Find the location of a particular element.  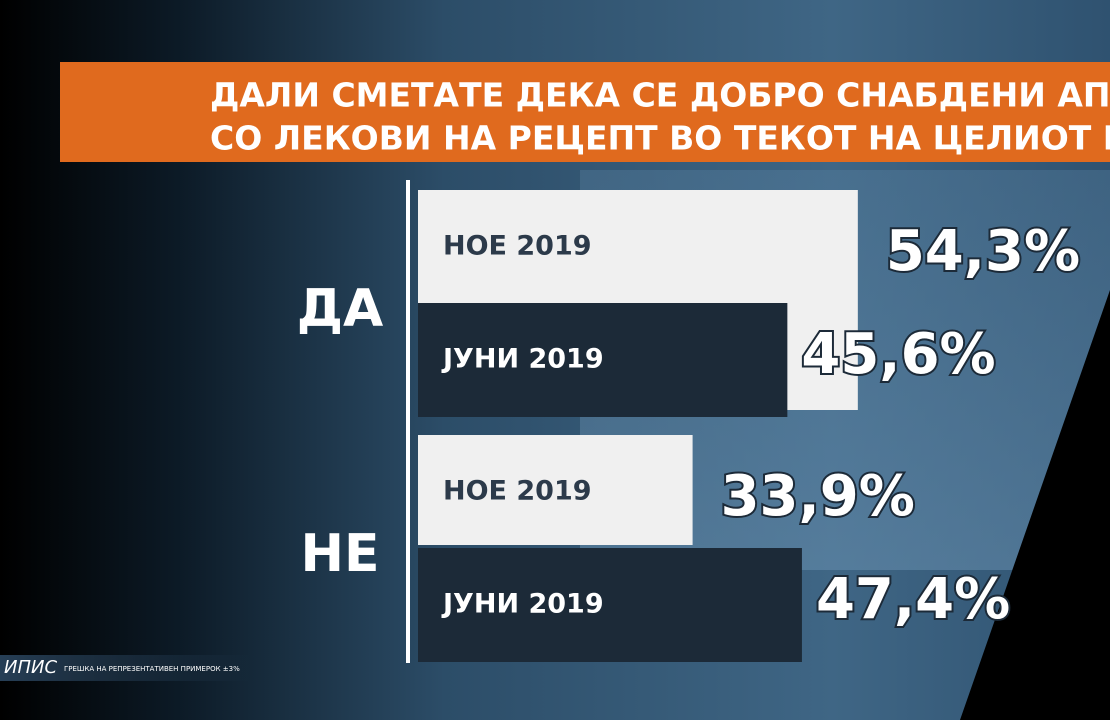

footer-band is located at coordinates (125, 668).